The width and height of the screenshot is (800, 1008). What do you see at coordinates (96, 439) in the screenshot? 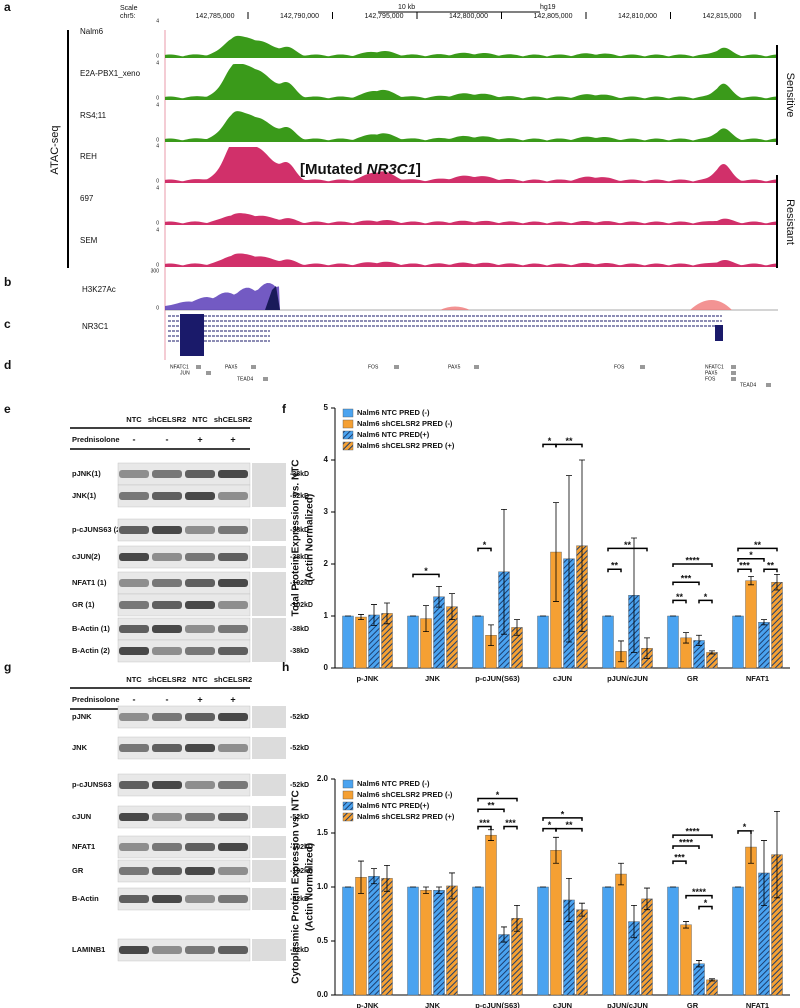
I see `treatment-label: Prednisolone` at bounding box center [96, 439].